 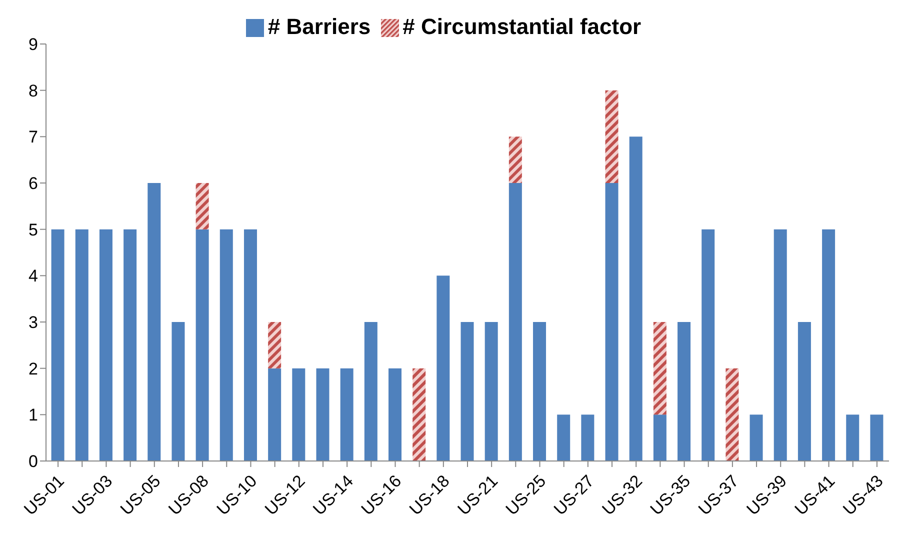 What do you see at coordinates (33, 90) in the screenshot?
I see `y-tick-label: 8` at bounding box center [33, 90].